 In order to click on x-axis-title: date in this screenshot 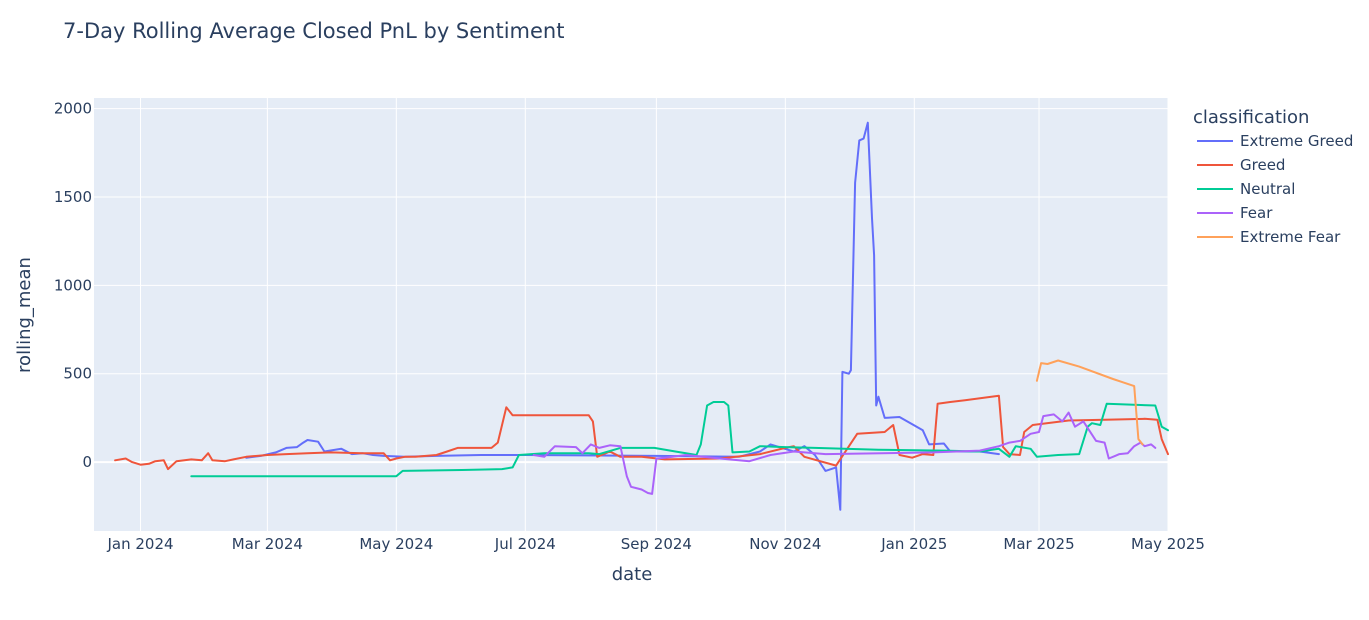, I will do `click(632, 574)`.